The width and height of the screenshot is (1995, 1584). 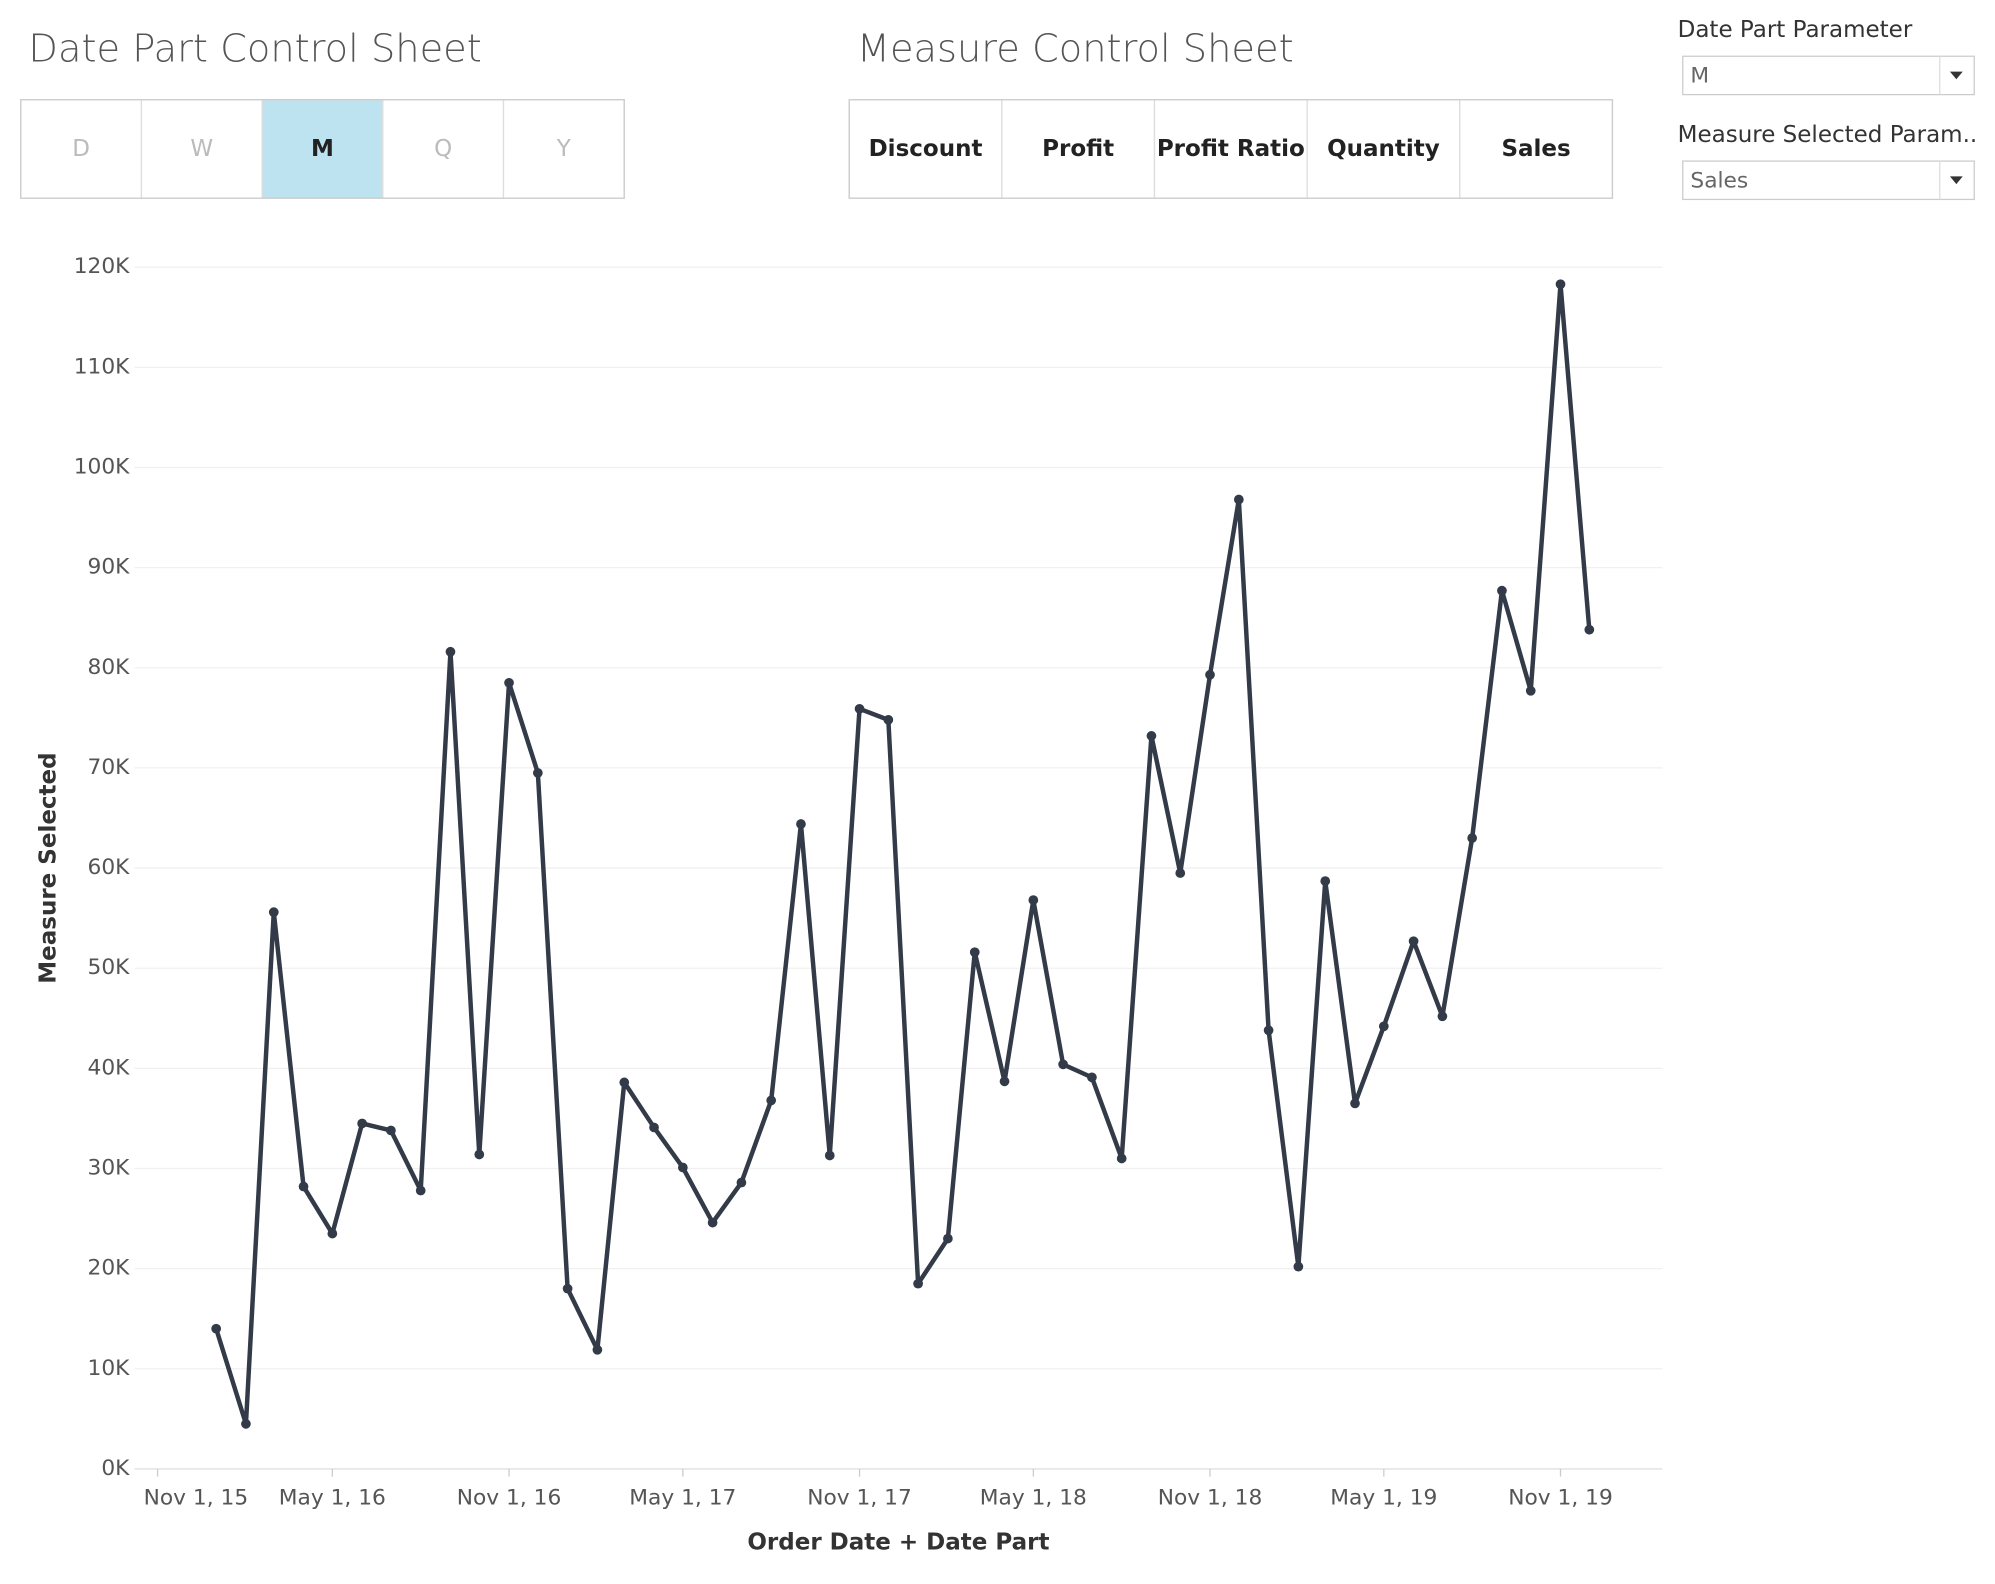 What do you see at coordinates (1210, 1497) in the screenshot?
I see `x-tick-label: Nov 1, 18` at bounding box center [1210, 1497].